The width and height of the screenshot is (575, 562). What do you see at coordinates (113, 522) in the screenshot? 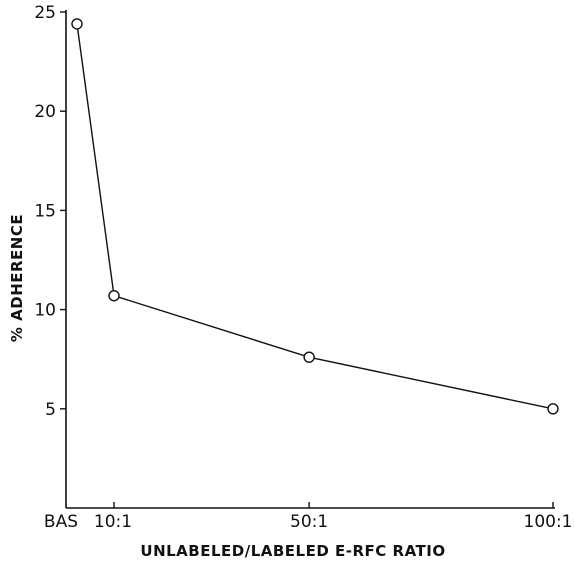
I see `x-tick-label: 10:1` at bounding box center [113, 522].